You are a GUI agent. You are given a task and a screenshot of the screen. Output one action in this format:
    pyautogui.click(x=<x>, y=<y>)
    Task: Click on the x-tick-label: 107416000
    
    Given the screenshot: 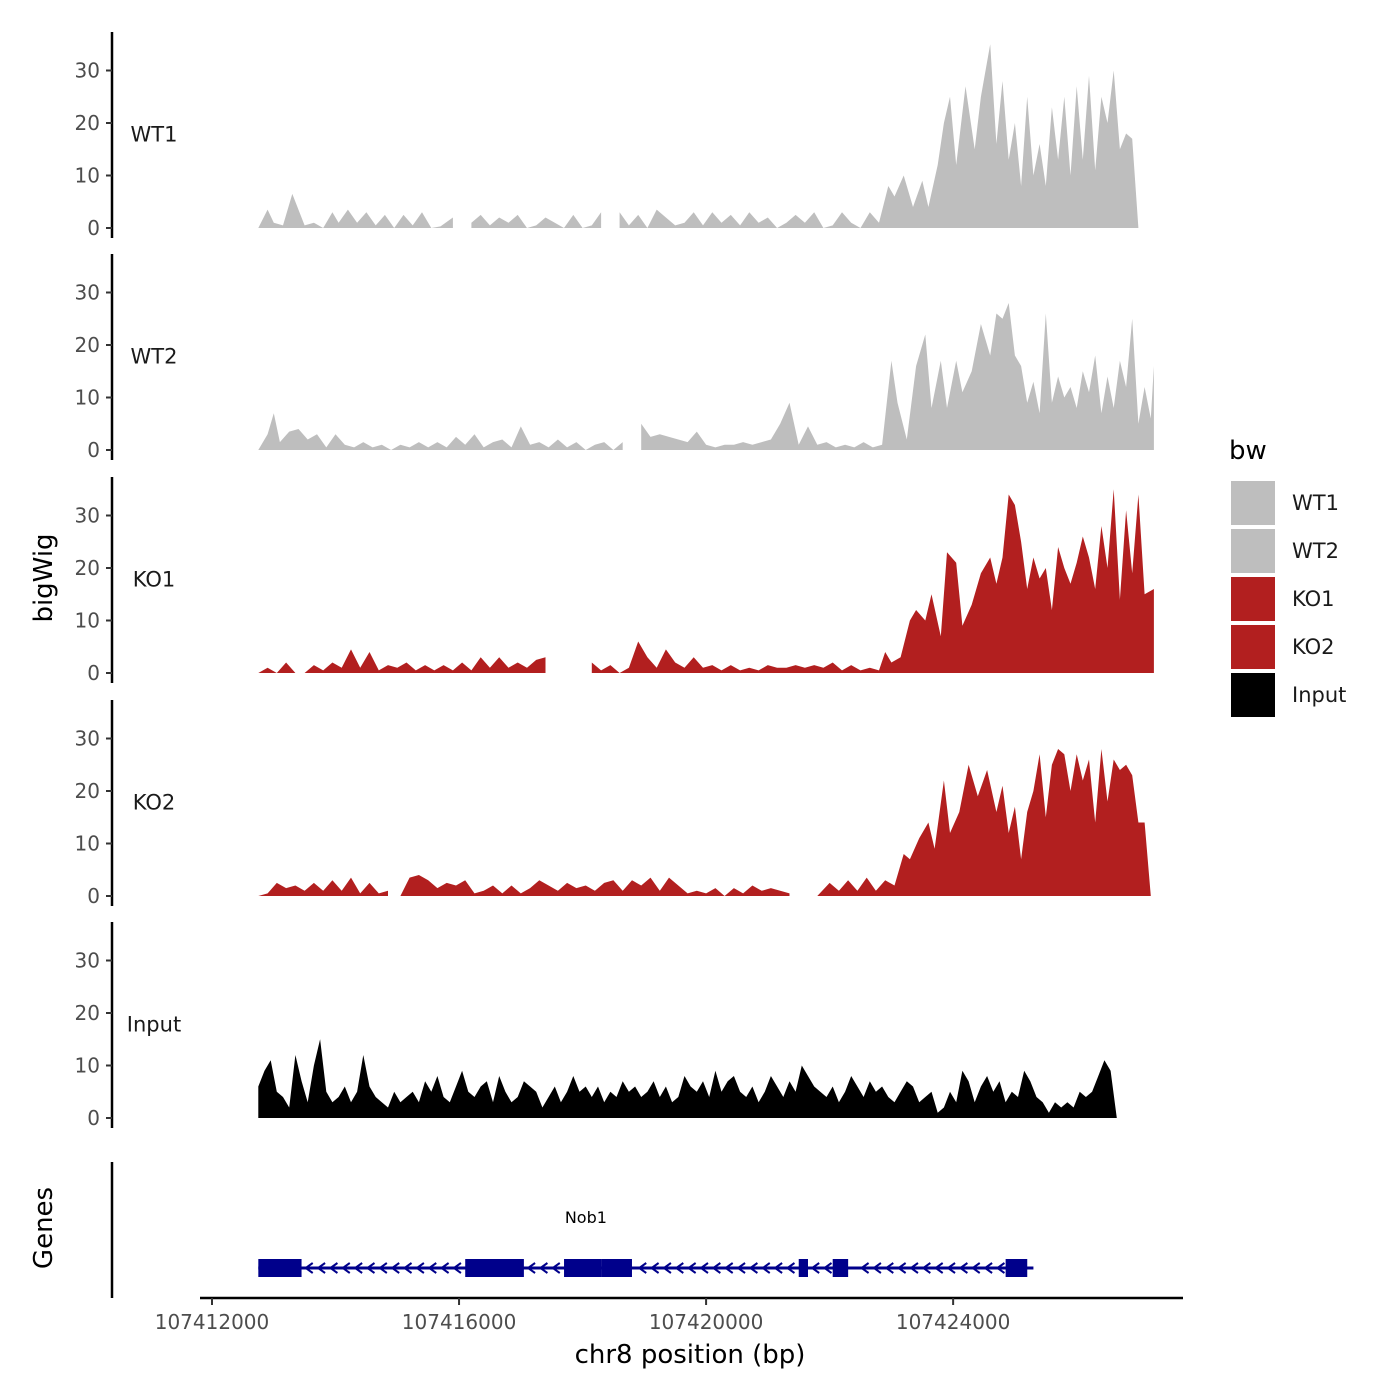 What is the action you would take?
    pyautogui.click(x=459, y=1322)
    